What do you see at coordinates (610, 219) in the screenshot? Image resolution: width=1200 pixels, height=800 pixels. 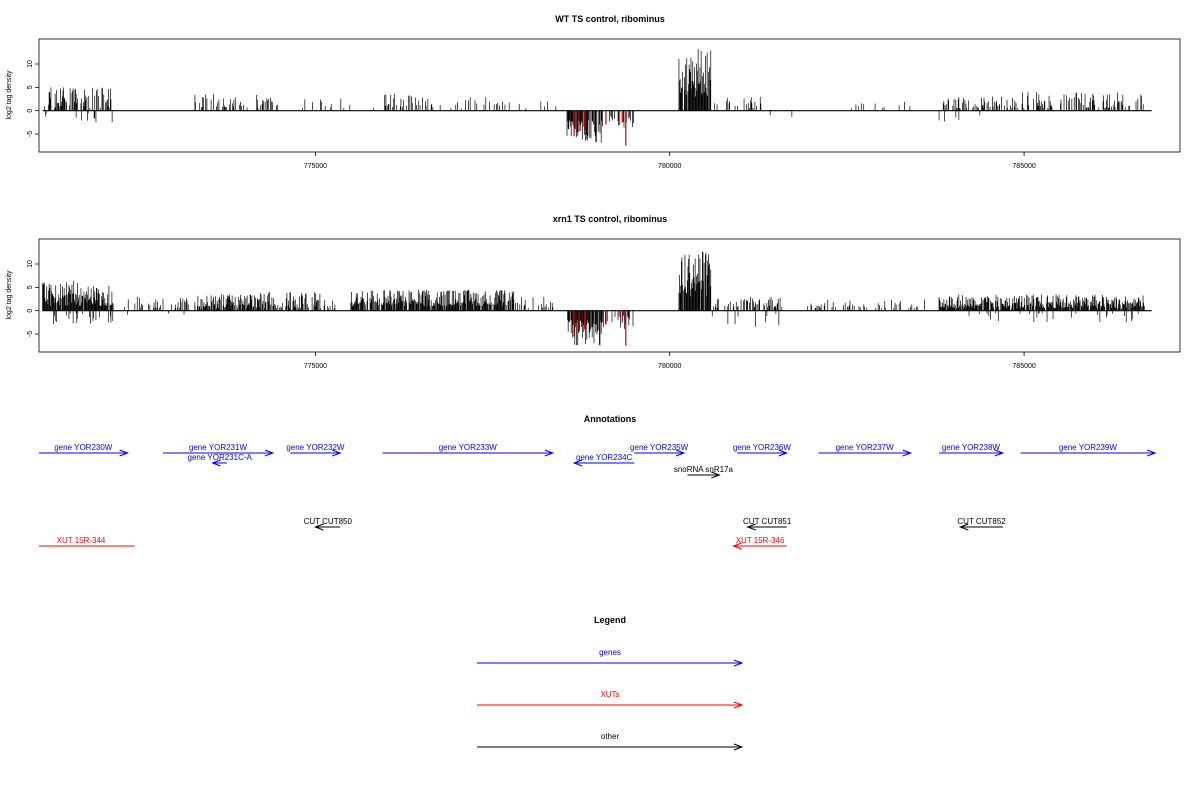 I see `panel-title-xrn1: xrn1 TS control, ribominus` at bounding box center [610, 219].